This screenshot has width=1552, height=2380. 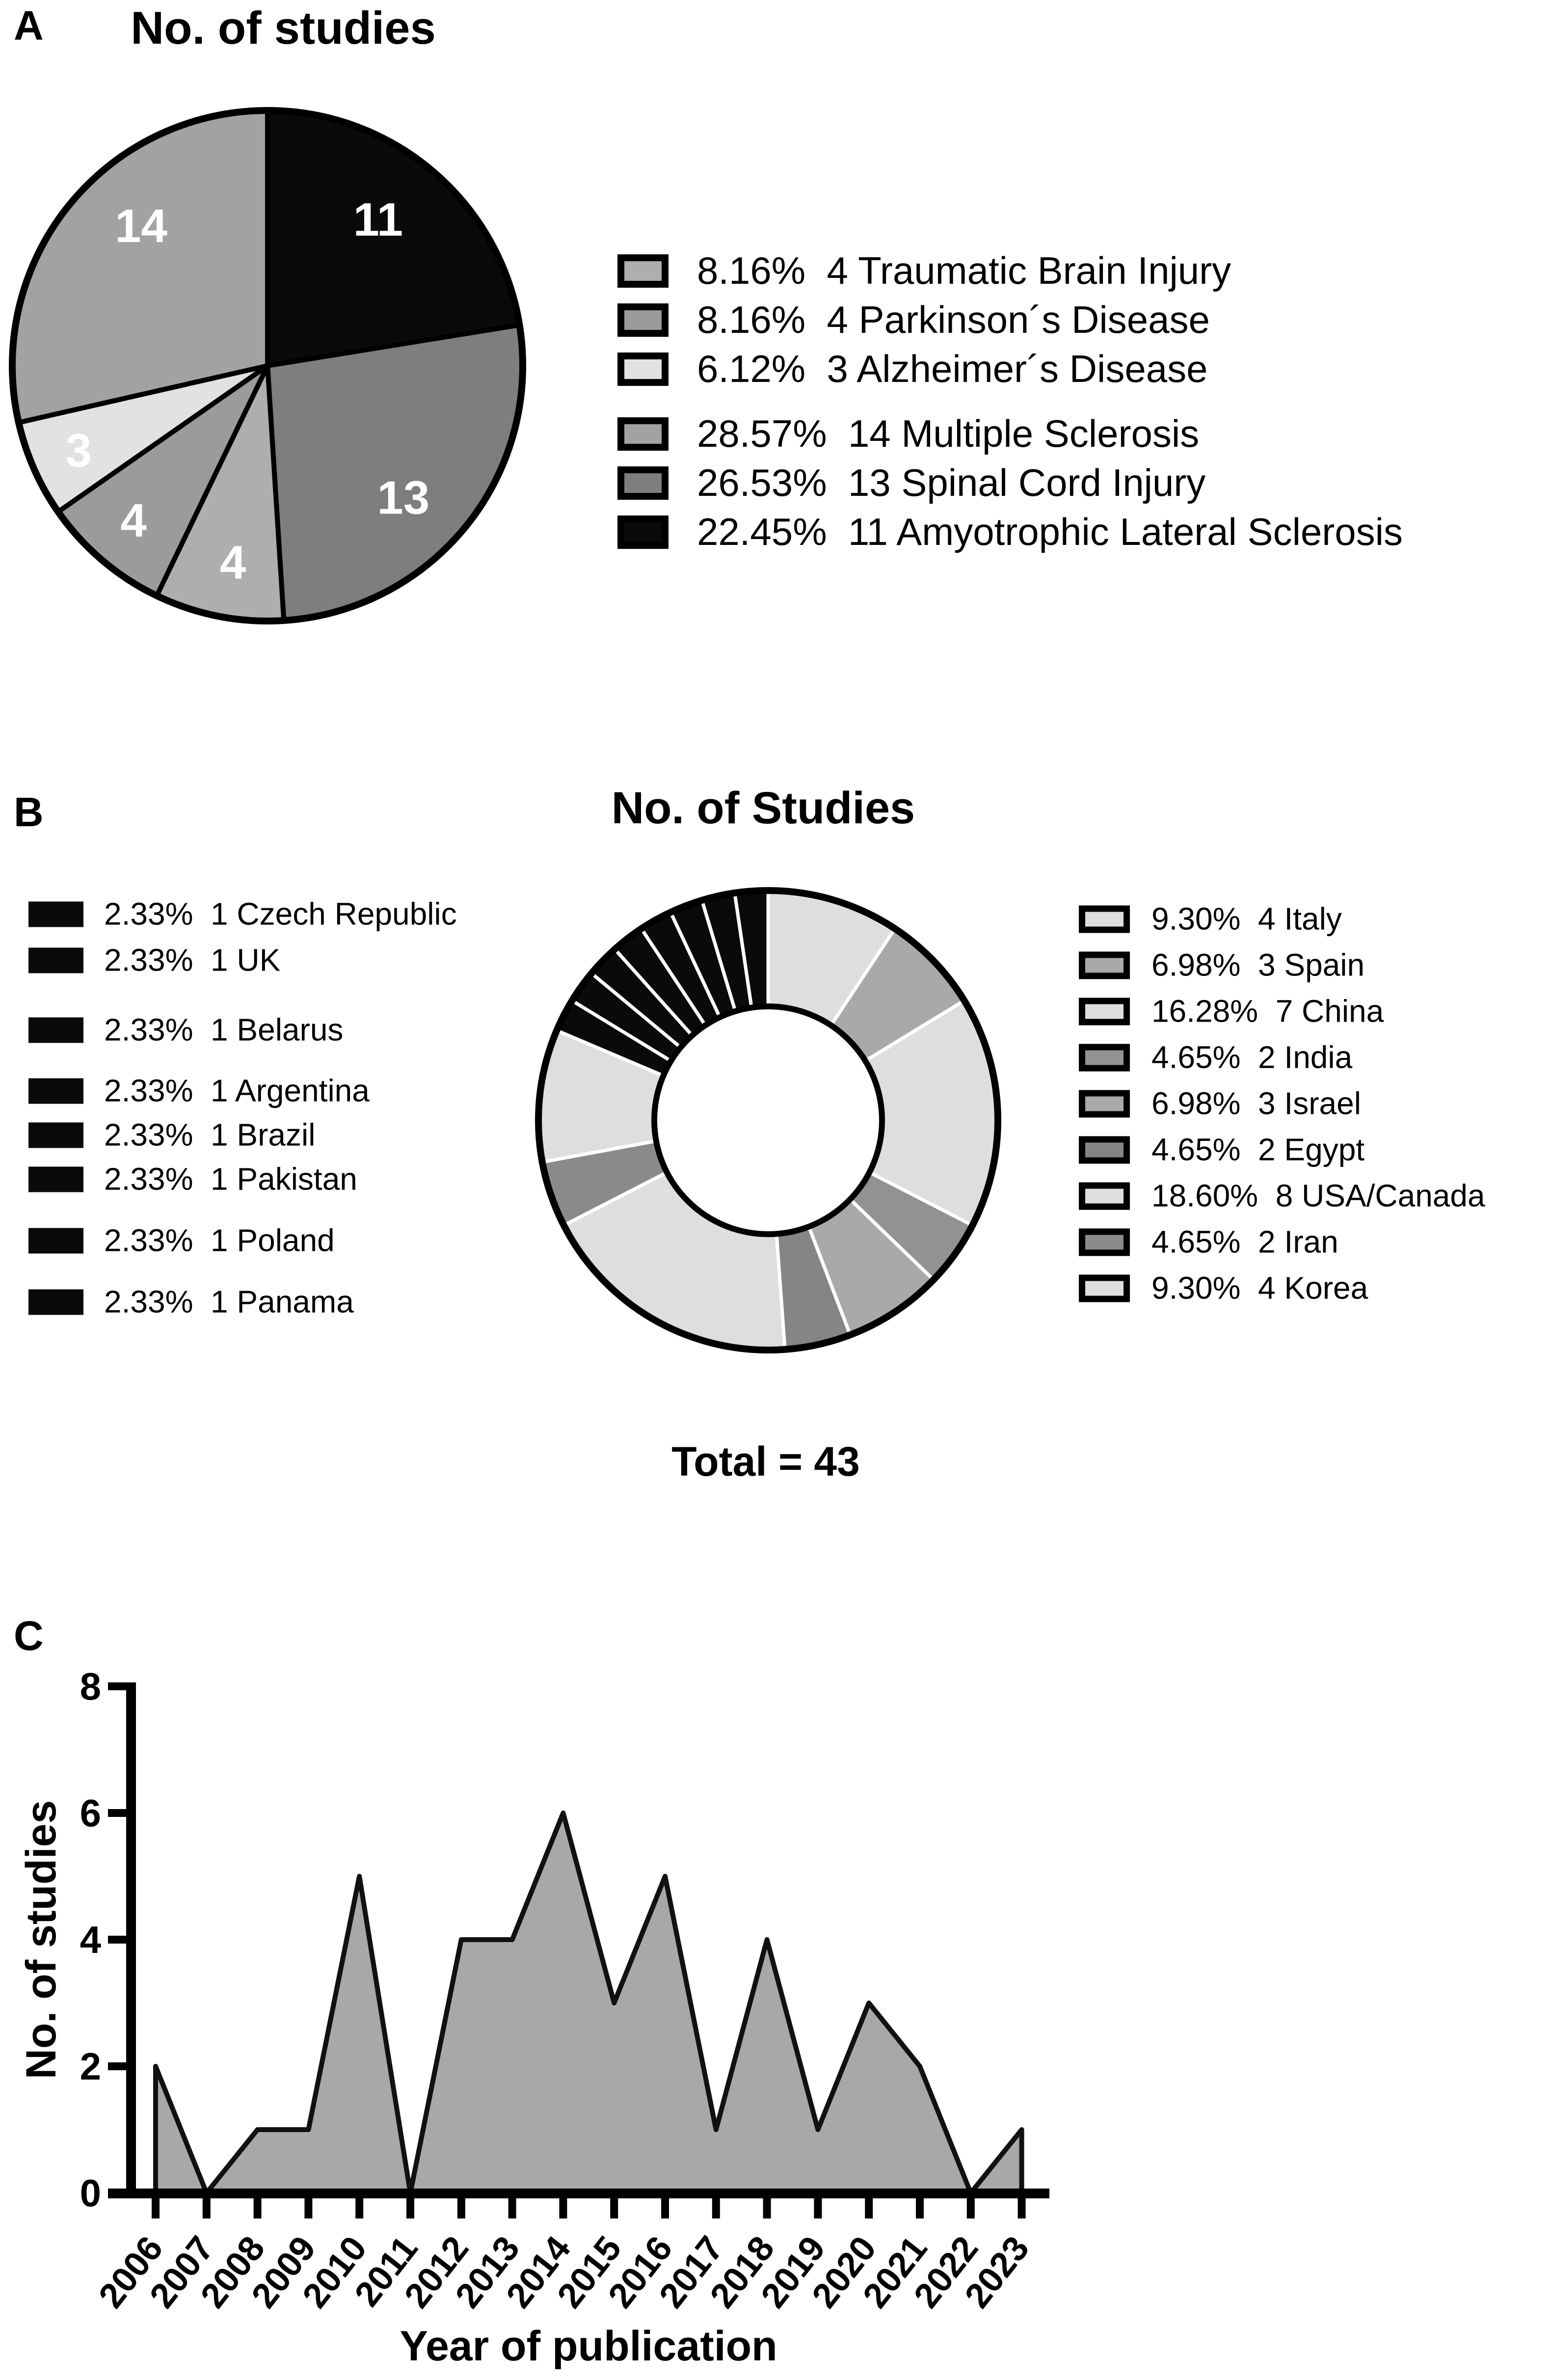 I want to click on legend-item-alzheimer-s-disease: 6.12% 3 Alzheimer´s Disease, so click(x=912, y=369).